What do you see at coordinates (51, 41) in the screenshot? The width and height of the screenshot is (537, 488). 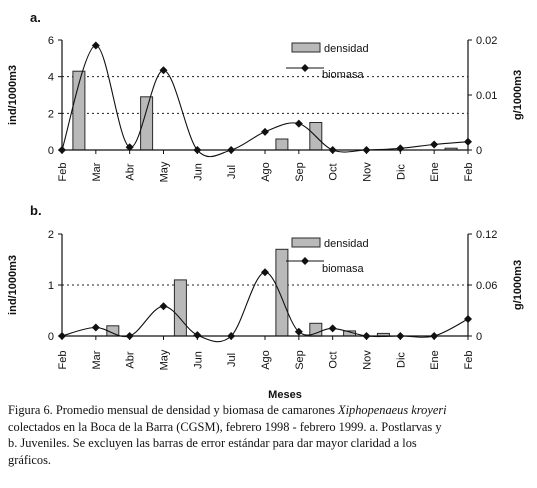 I see `y-tick-label: 6` at bounding box center [51, 41].